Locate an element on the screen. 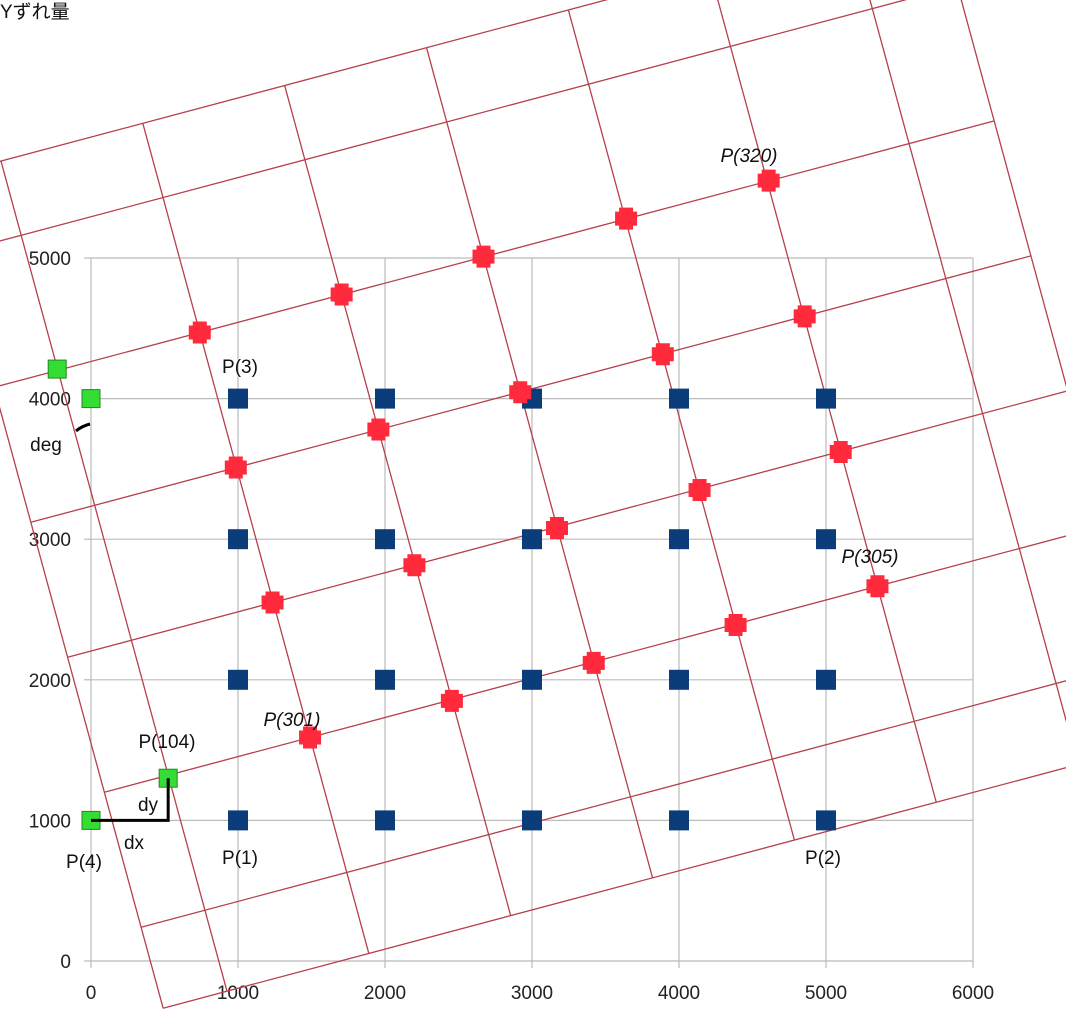  rotated-grid-line-v is located at coordinates (967, 361).